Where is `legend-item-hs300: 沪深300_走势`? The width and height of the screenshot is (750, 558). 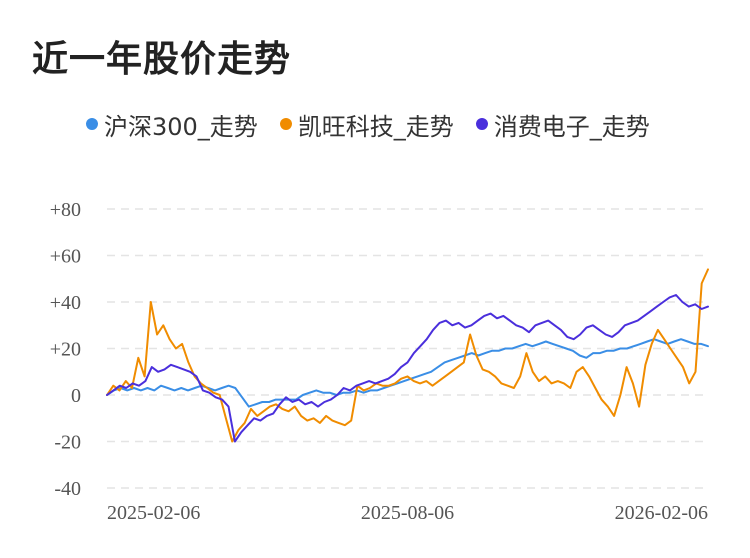 legend-item-hs300: 沪深300_走势 is located at coordinates (172, 124).